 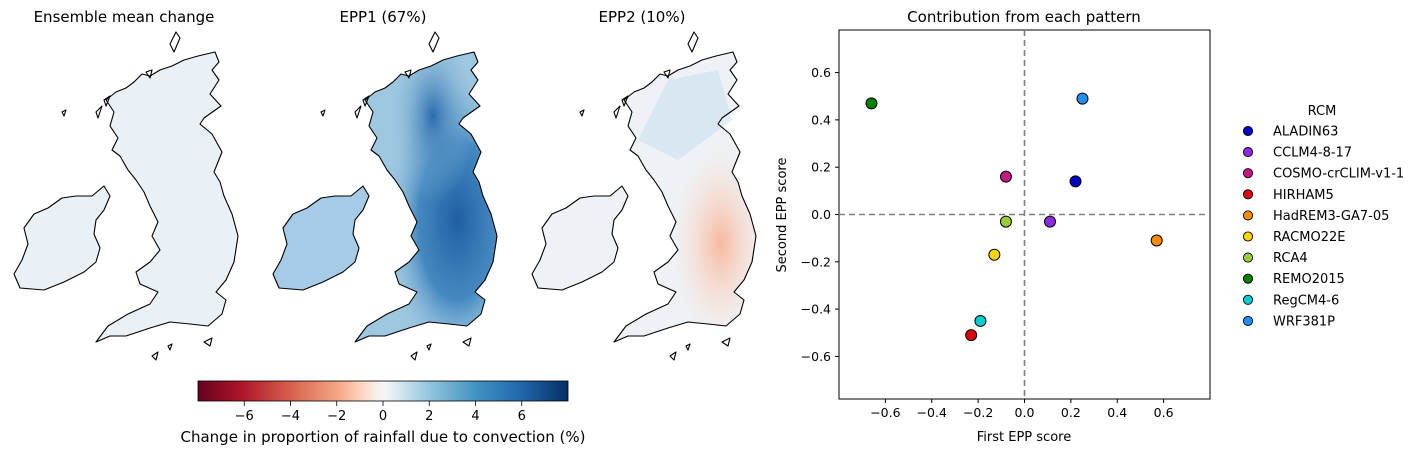 I want to click on legend-item: COSMO-crCLIM-v1-1, so click(x=1323, y=174).